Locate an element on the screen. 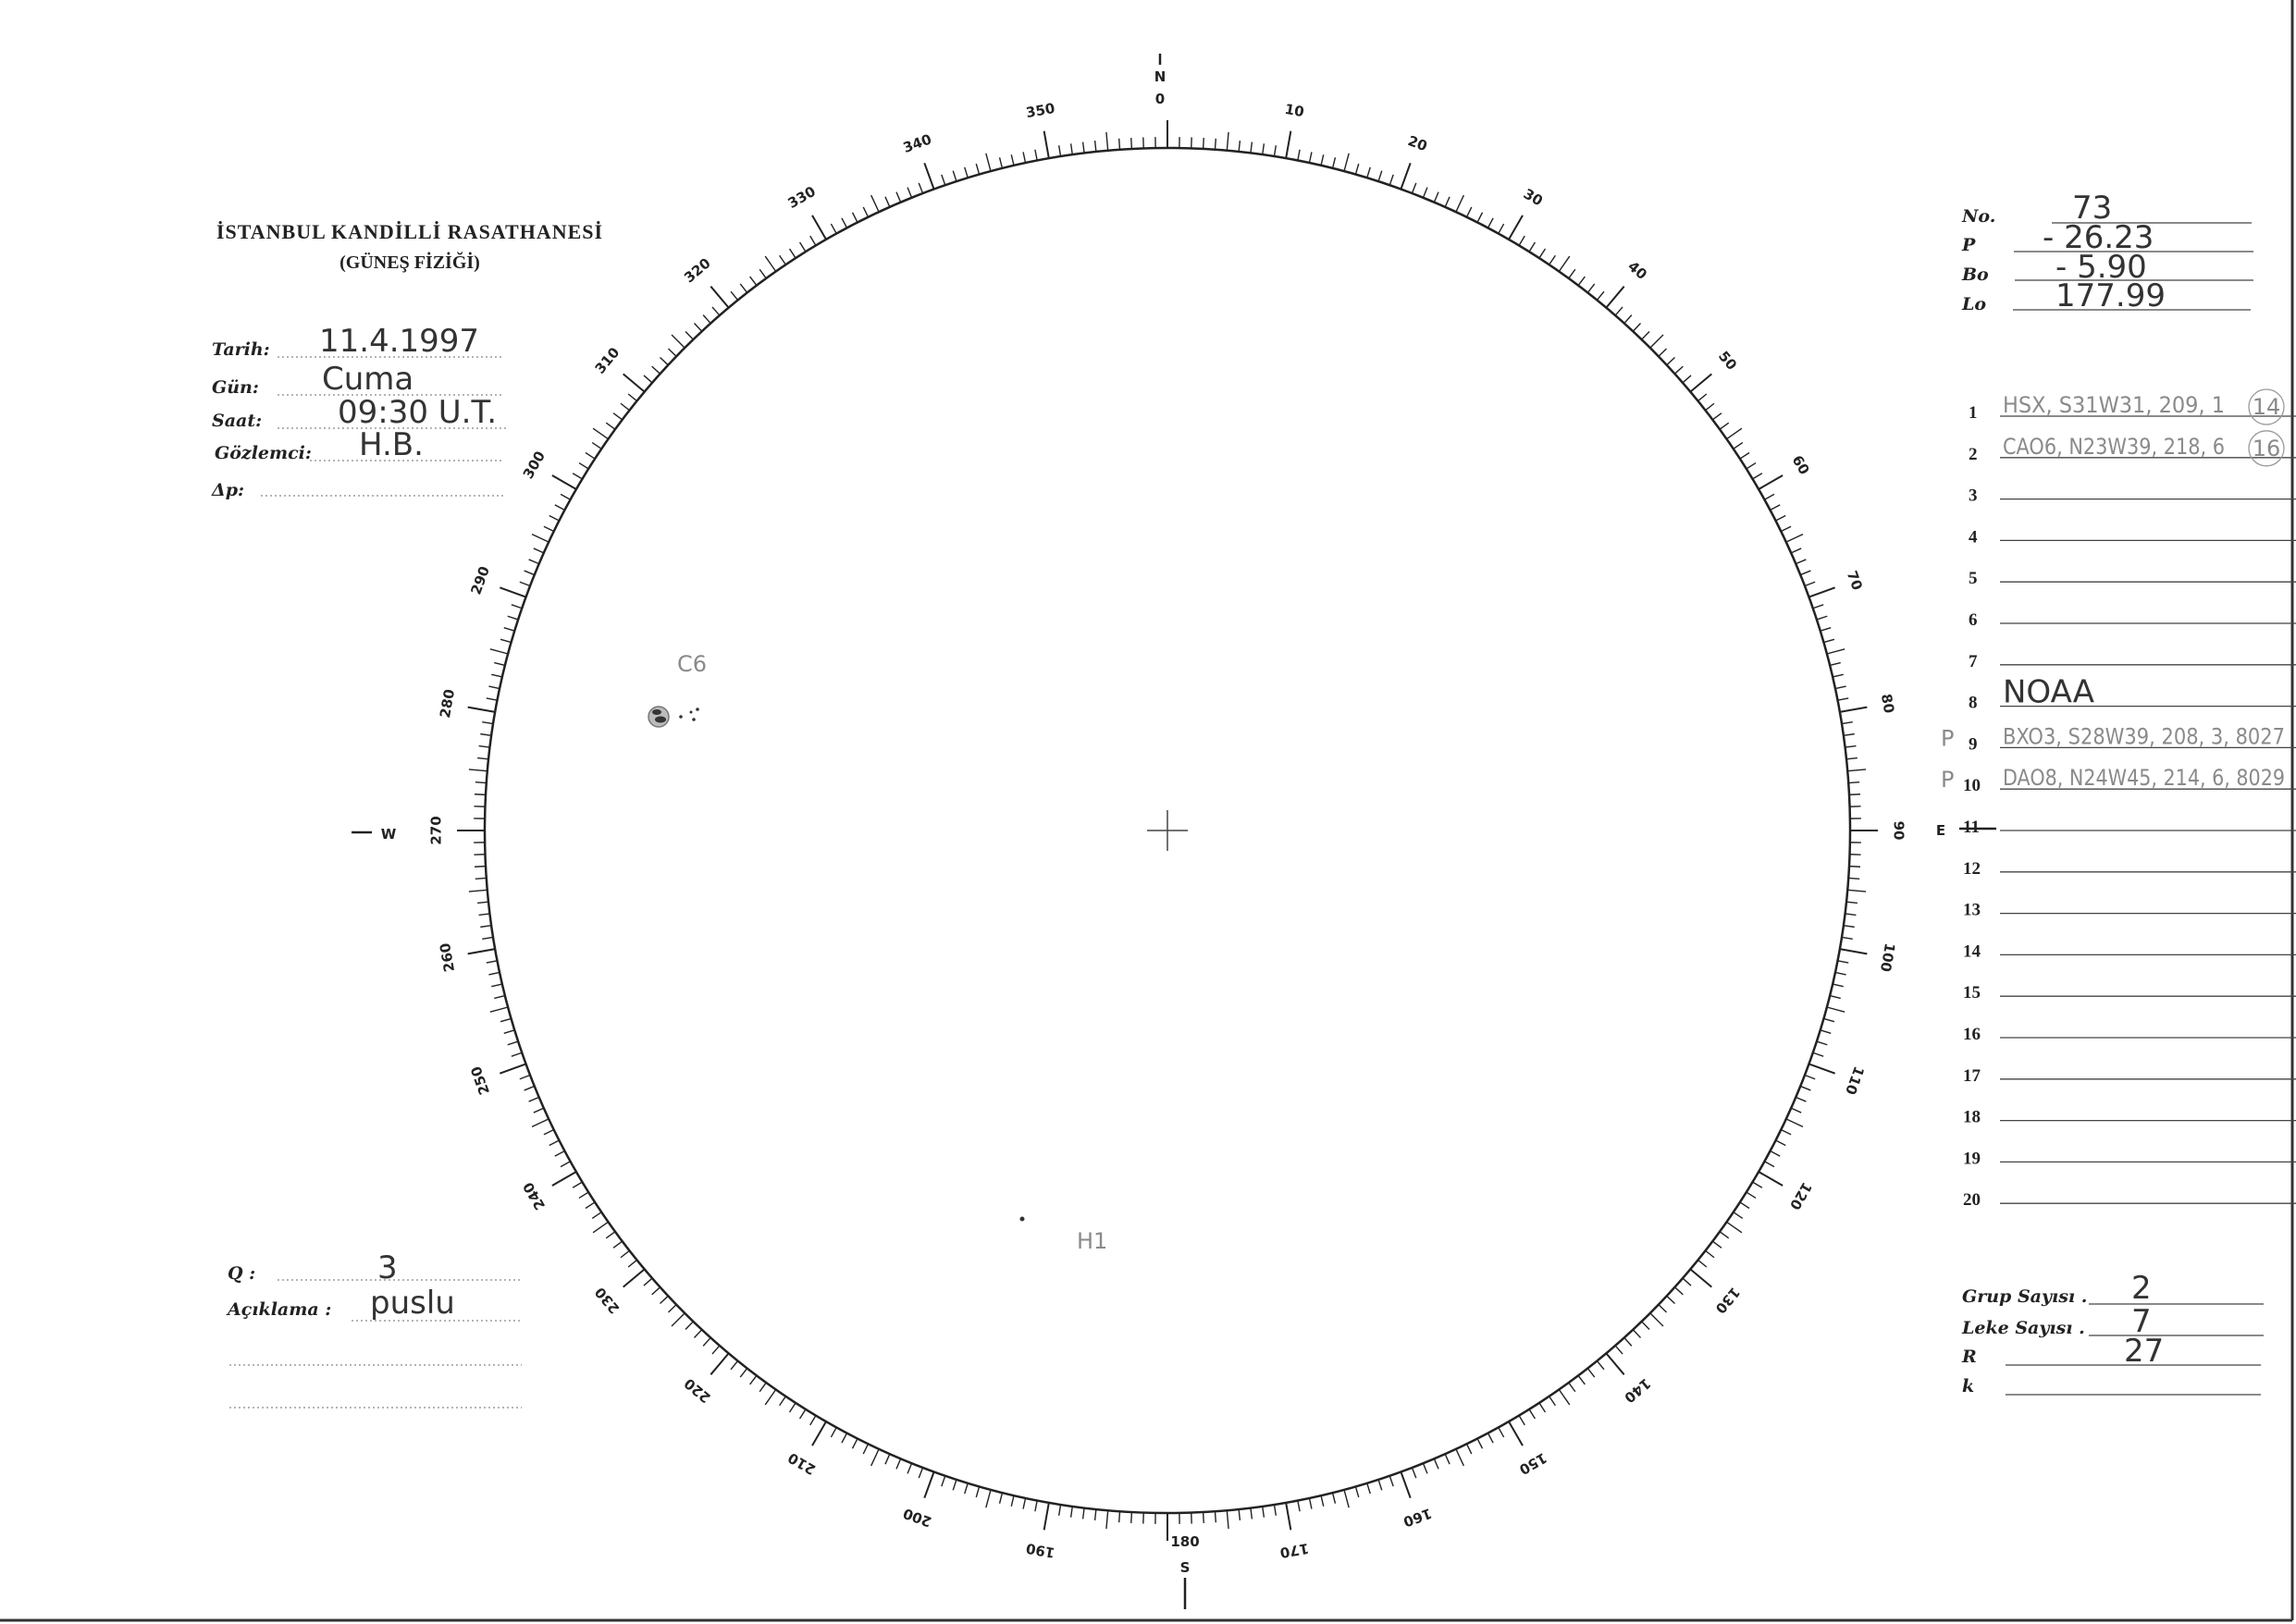  sunspot-pore is located at coordinates (681, 717).